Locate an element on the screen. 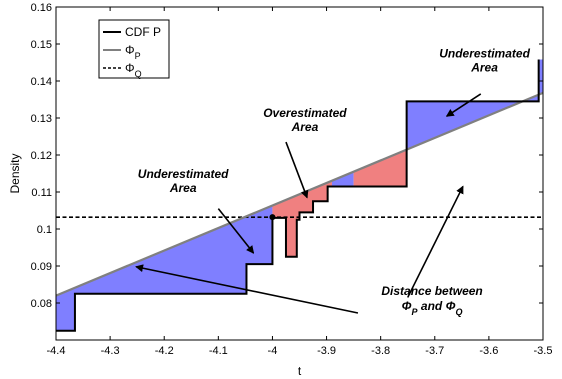 This screenshot has width=562, height=379. x-axis-title: t is located at coordinates (300, 371).